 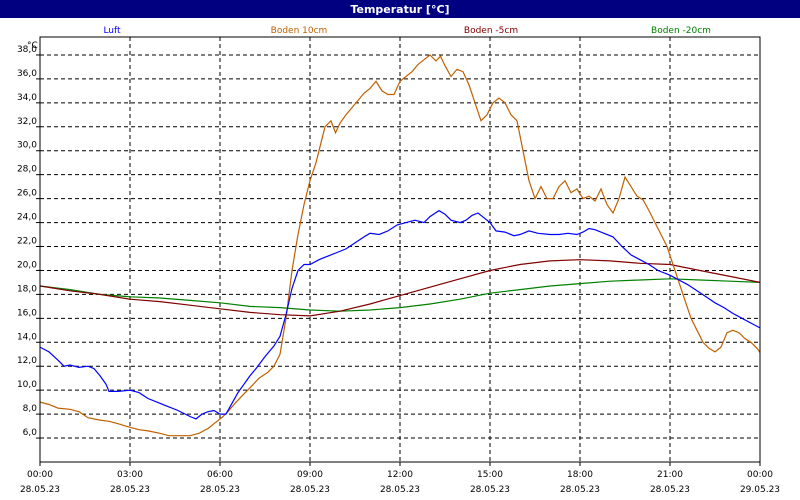 What do you see at coordinates (407, 31) in the screenshot?
I see `legend: Luft Boden 10cm Boden -5cm Boden -20cm` at bounding box center [407, 31].